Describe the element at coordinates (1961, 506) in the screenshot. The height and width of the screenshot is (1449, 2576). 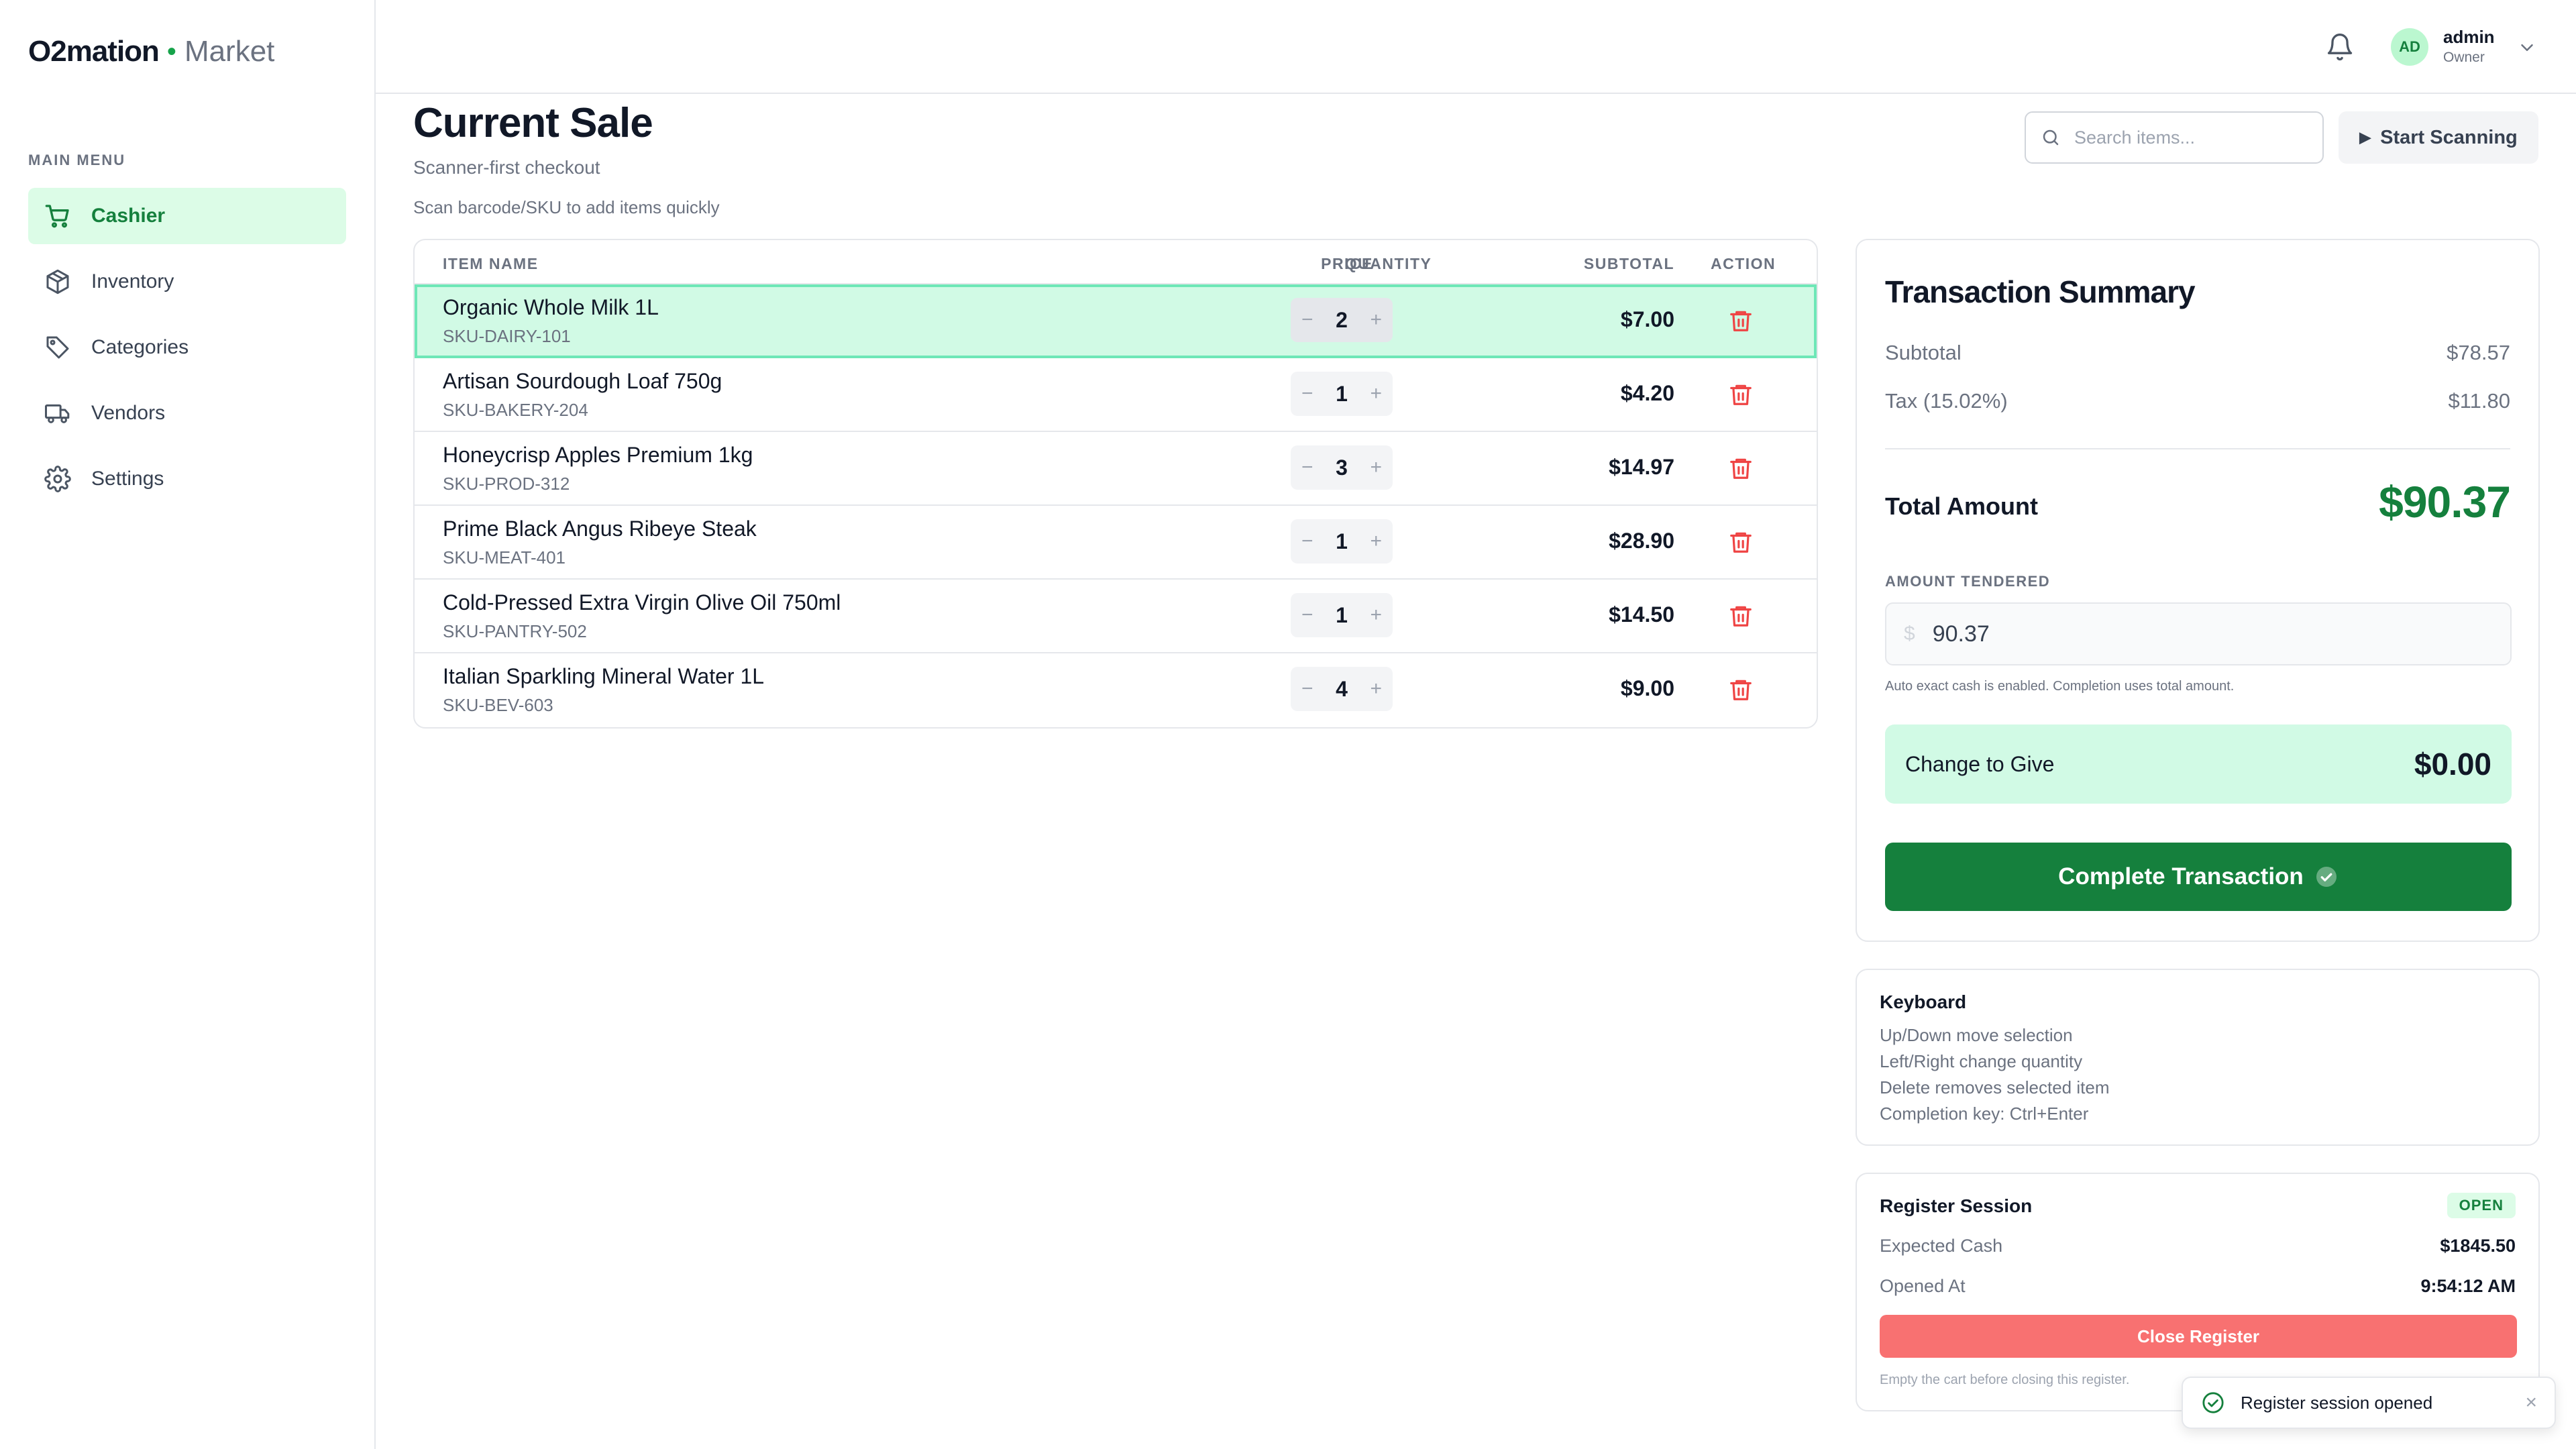
I see `total-amount-label: Total Amount` at that location.